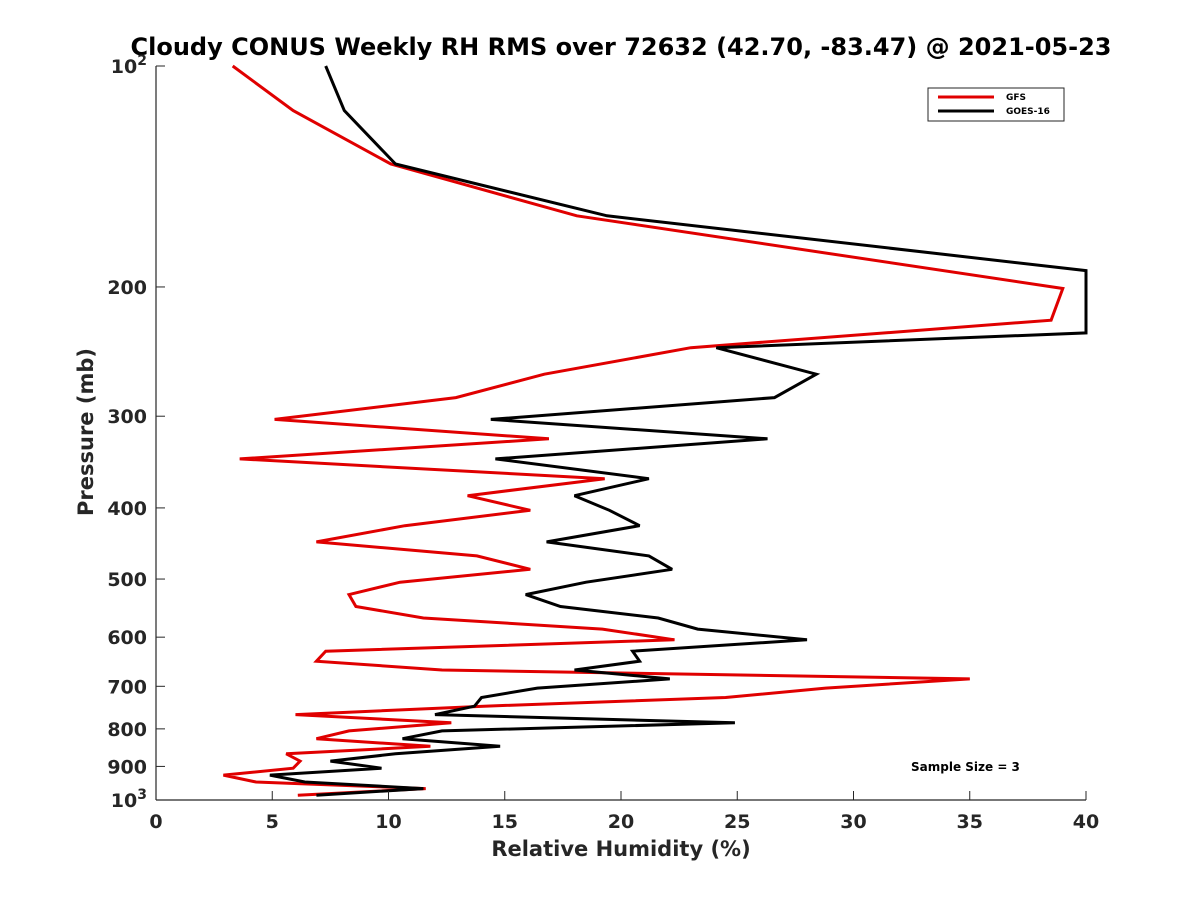 The height and width of the screenshot is (900, 1200). I want to click on y-axis-label: Pressure (mb), so click(86, 432).